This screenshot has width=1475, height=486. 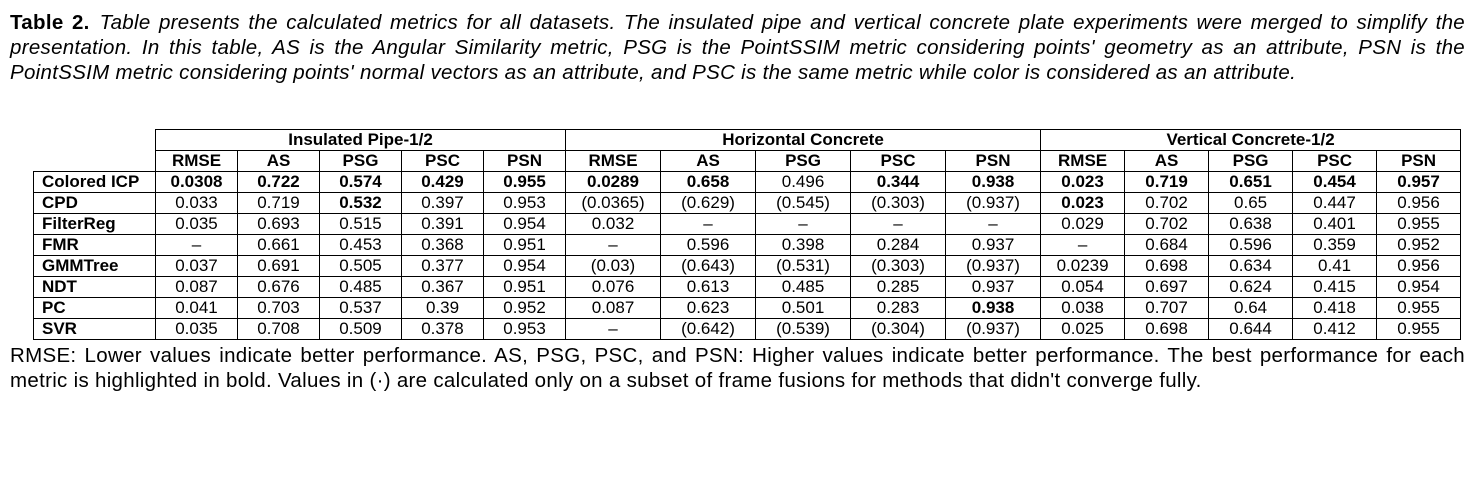 What do you see at coordinates (360, 203) in the screenshot?
I see `metric-value-cell: 0.532` at bounding box center [360, 203].